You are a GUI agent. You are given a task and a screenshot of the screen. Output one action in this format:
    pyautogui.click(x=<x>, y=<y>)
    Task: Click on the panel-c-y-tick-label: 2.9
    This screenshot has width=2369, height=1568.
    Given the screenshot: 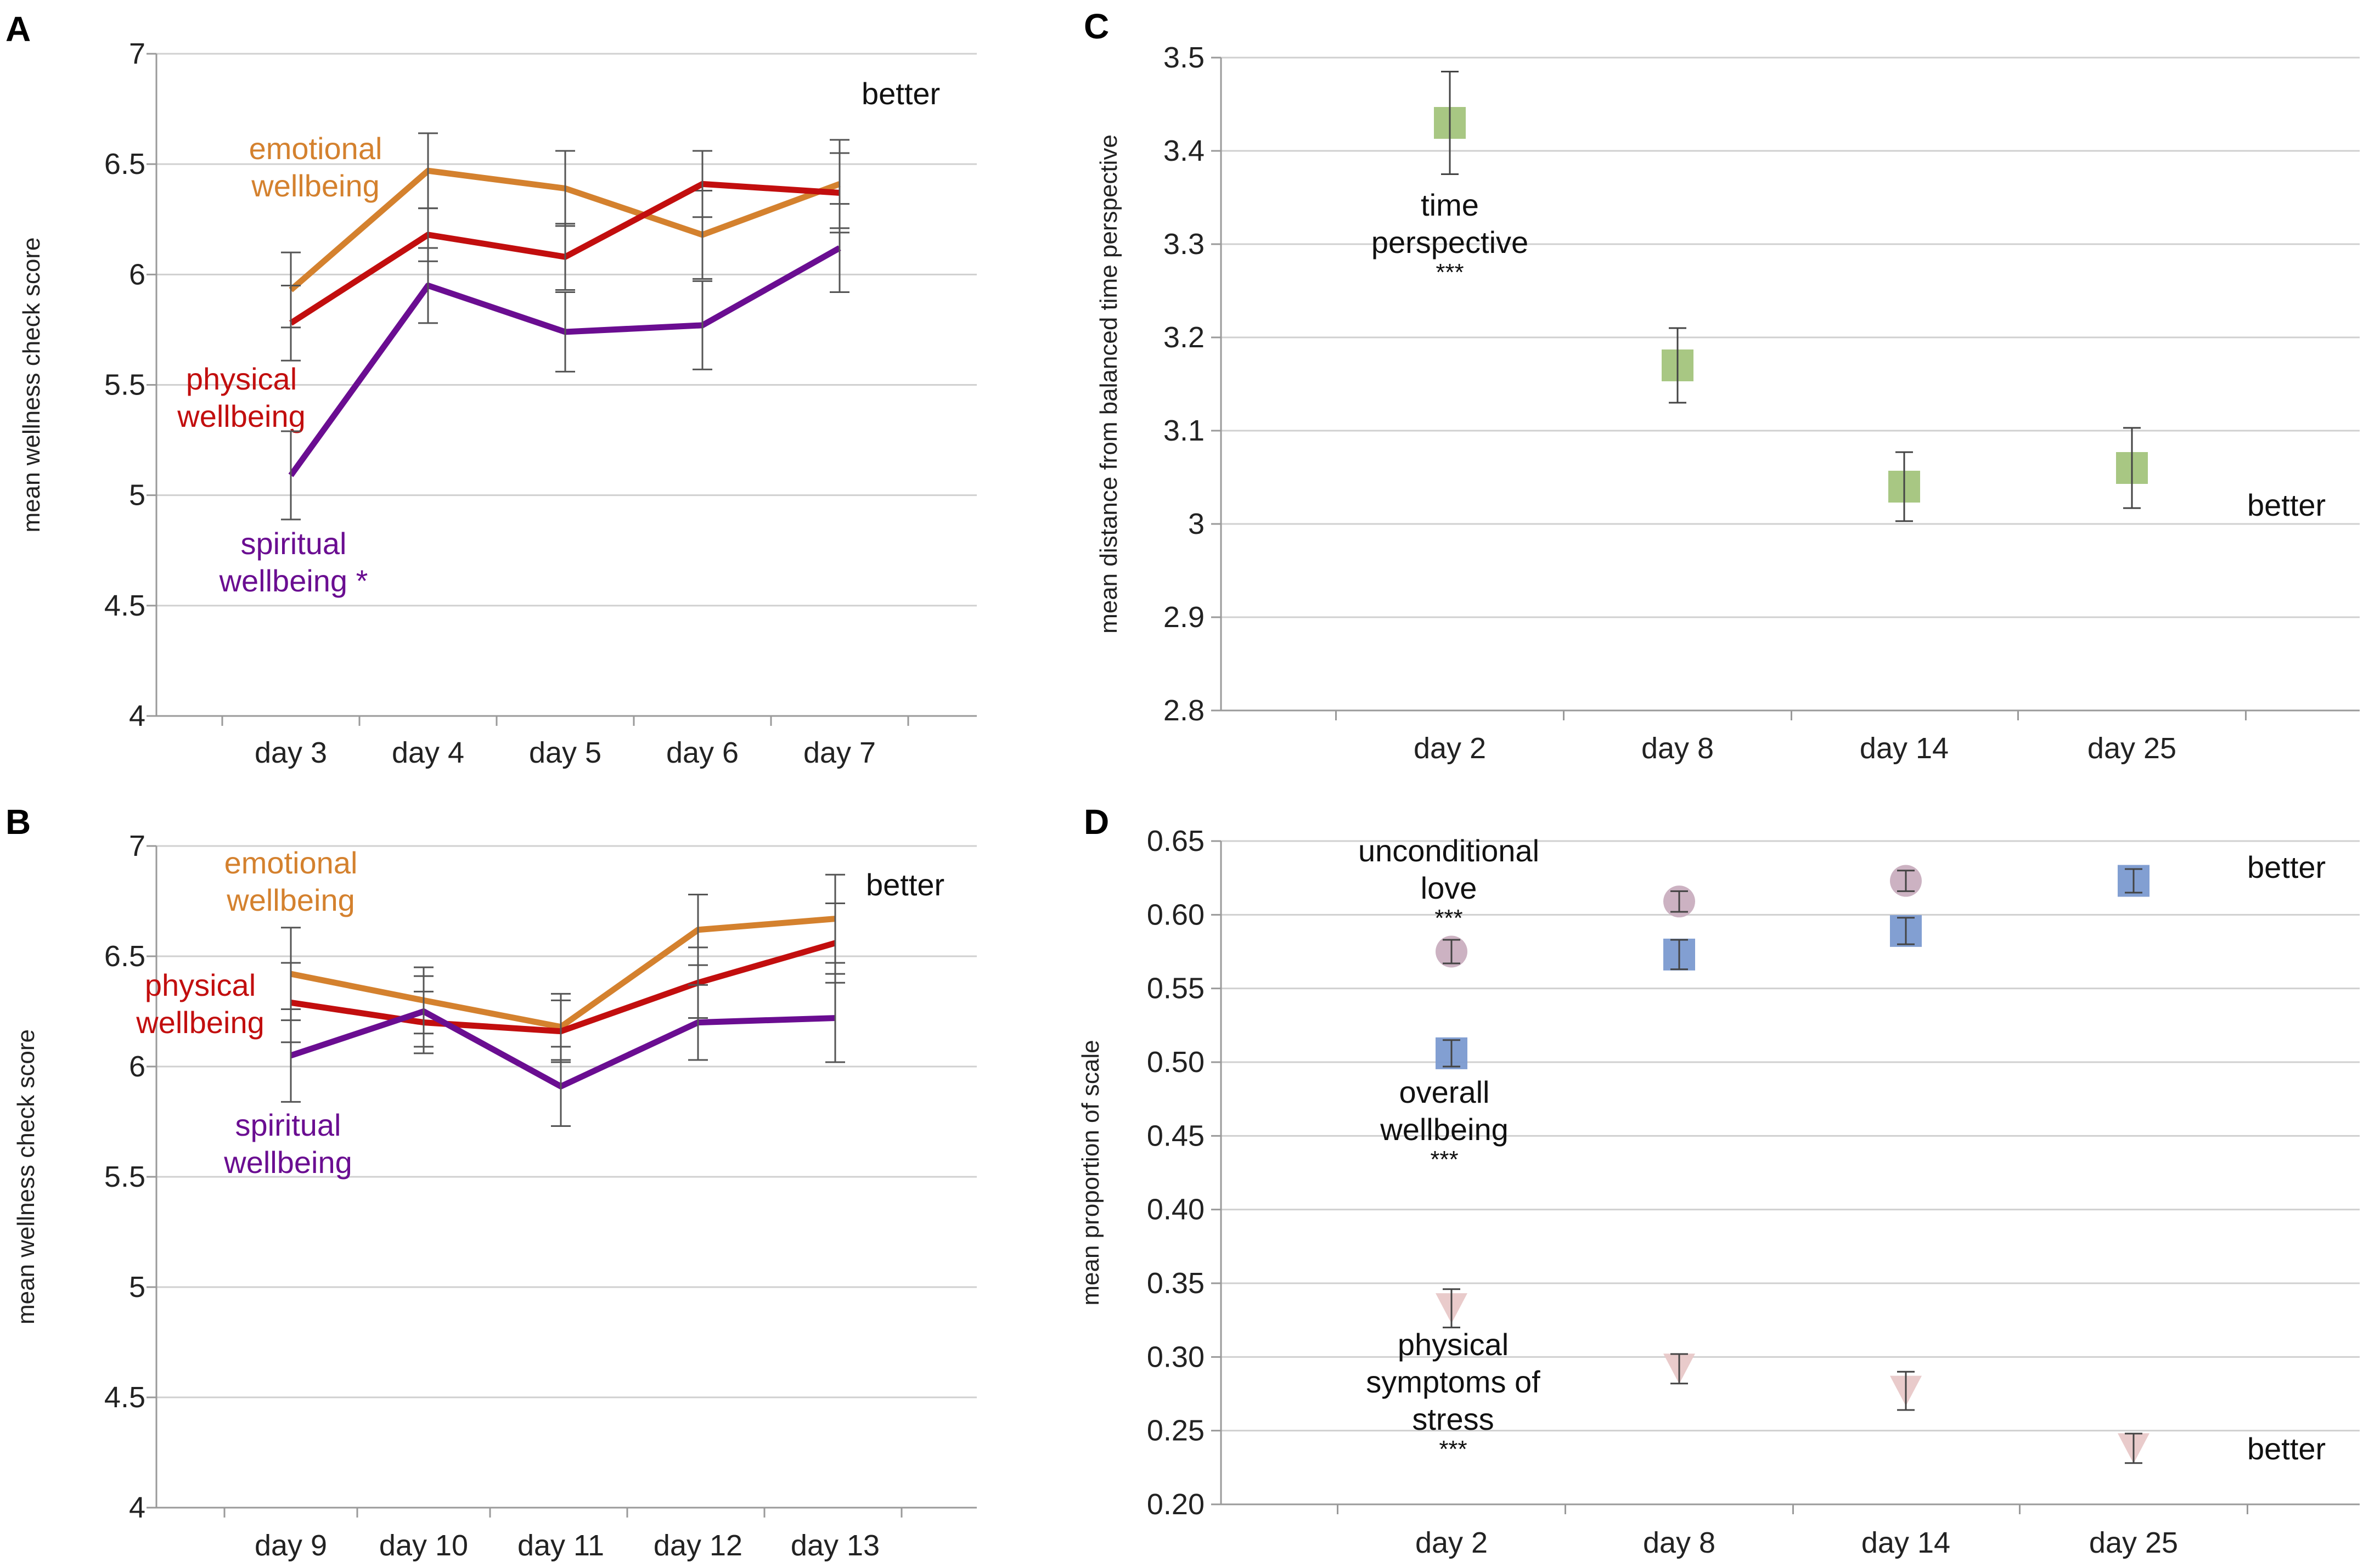 What is the action you would take?
    pyautogui.click(x=1184, y=617)
    